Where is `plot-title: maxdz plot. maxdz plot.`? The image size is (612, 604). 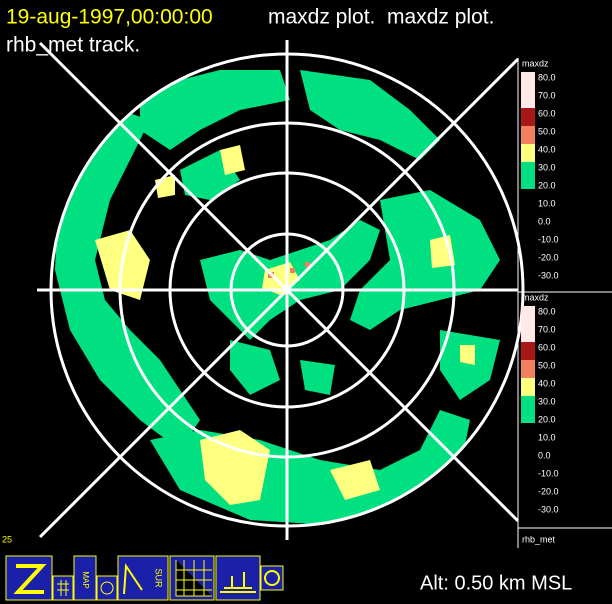 plot-title: maxdz plot. maxdz plot. is located at coordinates (381, 17).